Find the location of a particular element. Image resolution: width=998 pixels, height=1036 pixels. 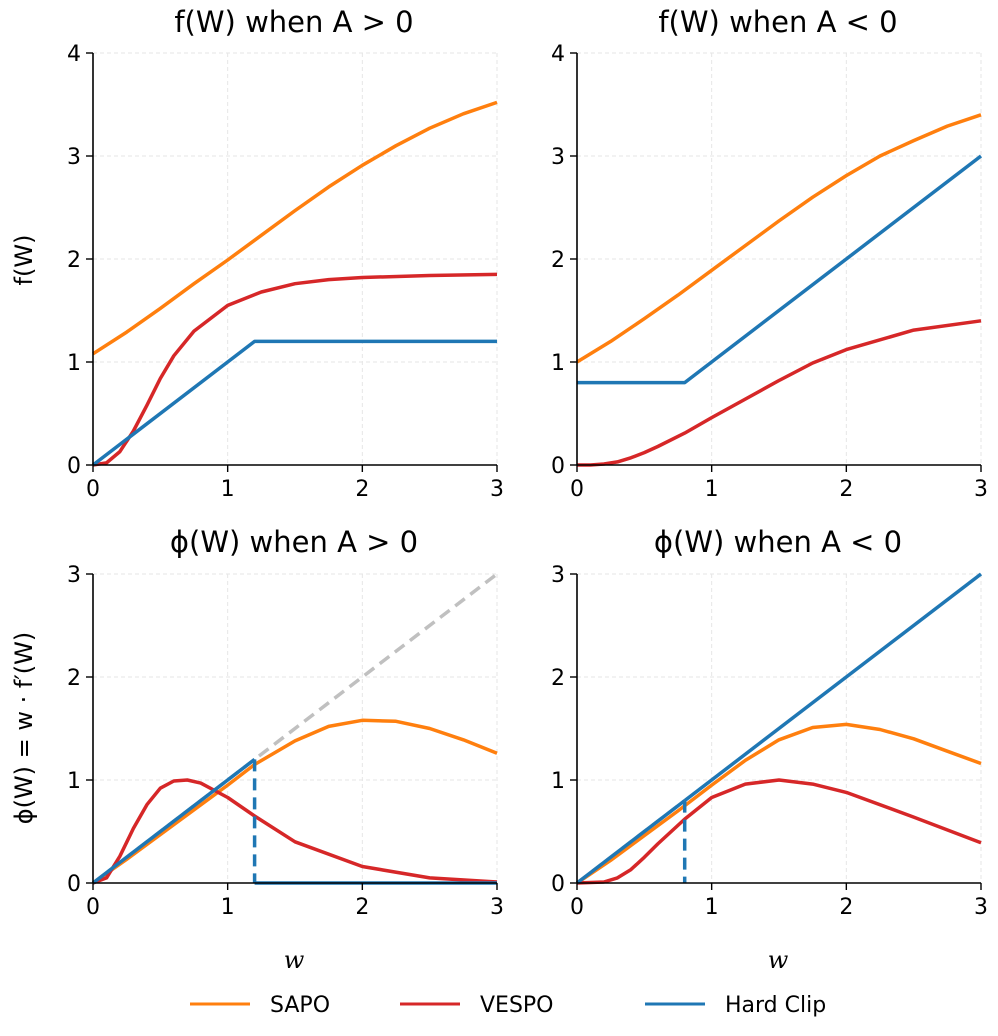

legend: SAPO VESPO Hard Clip is located at coordinates (508, 1005).